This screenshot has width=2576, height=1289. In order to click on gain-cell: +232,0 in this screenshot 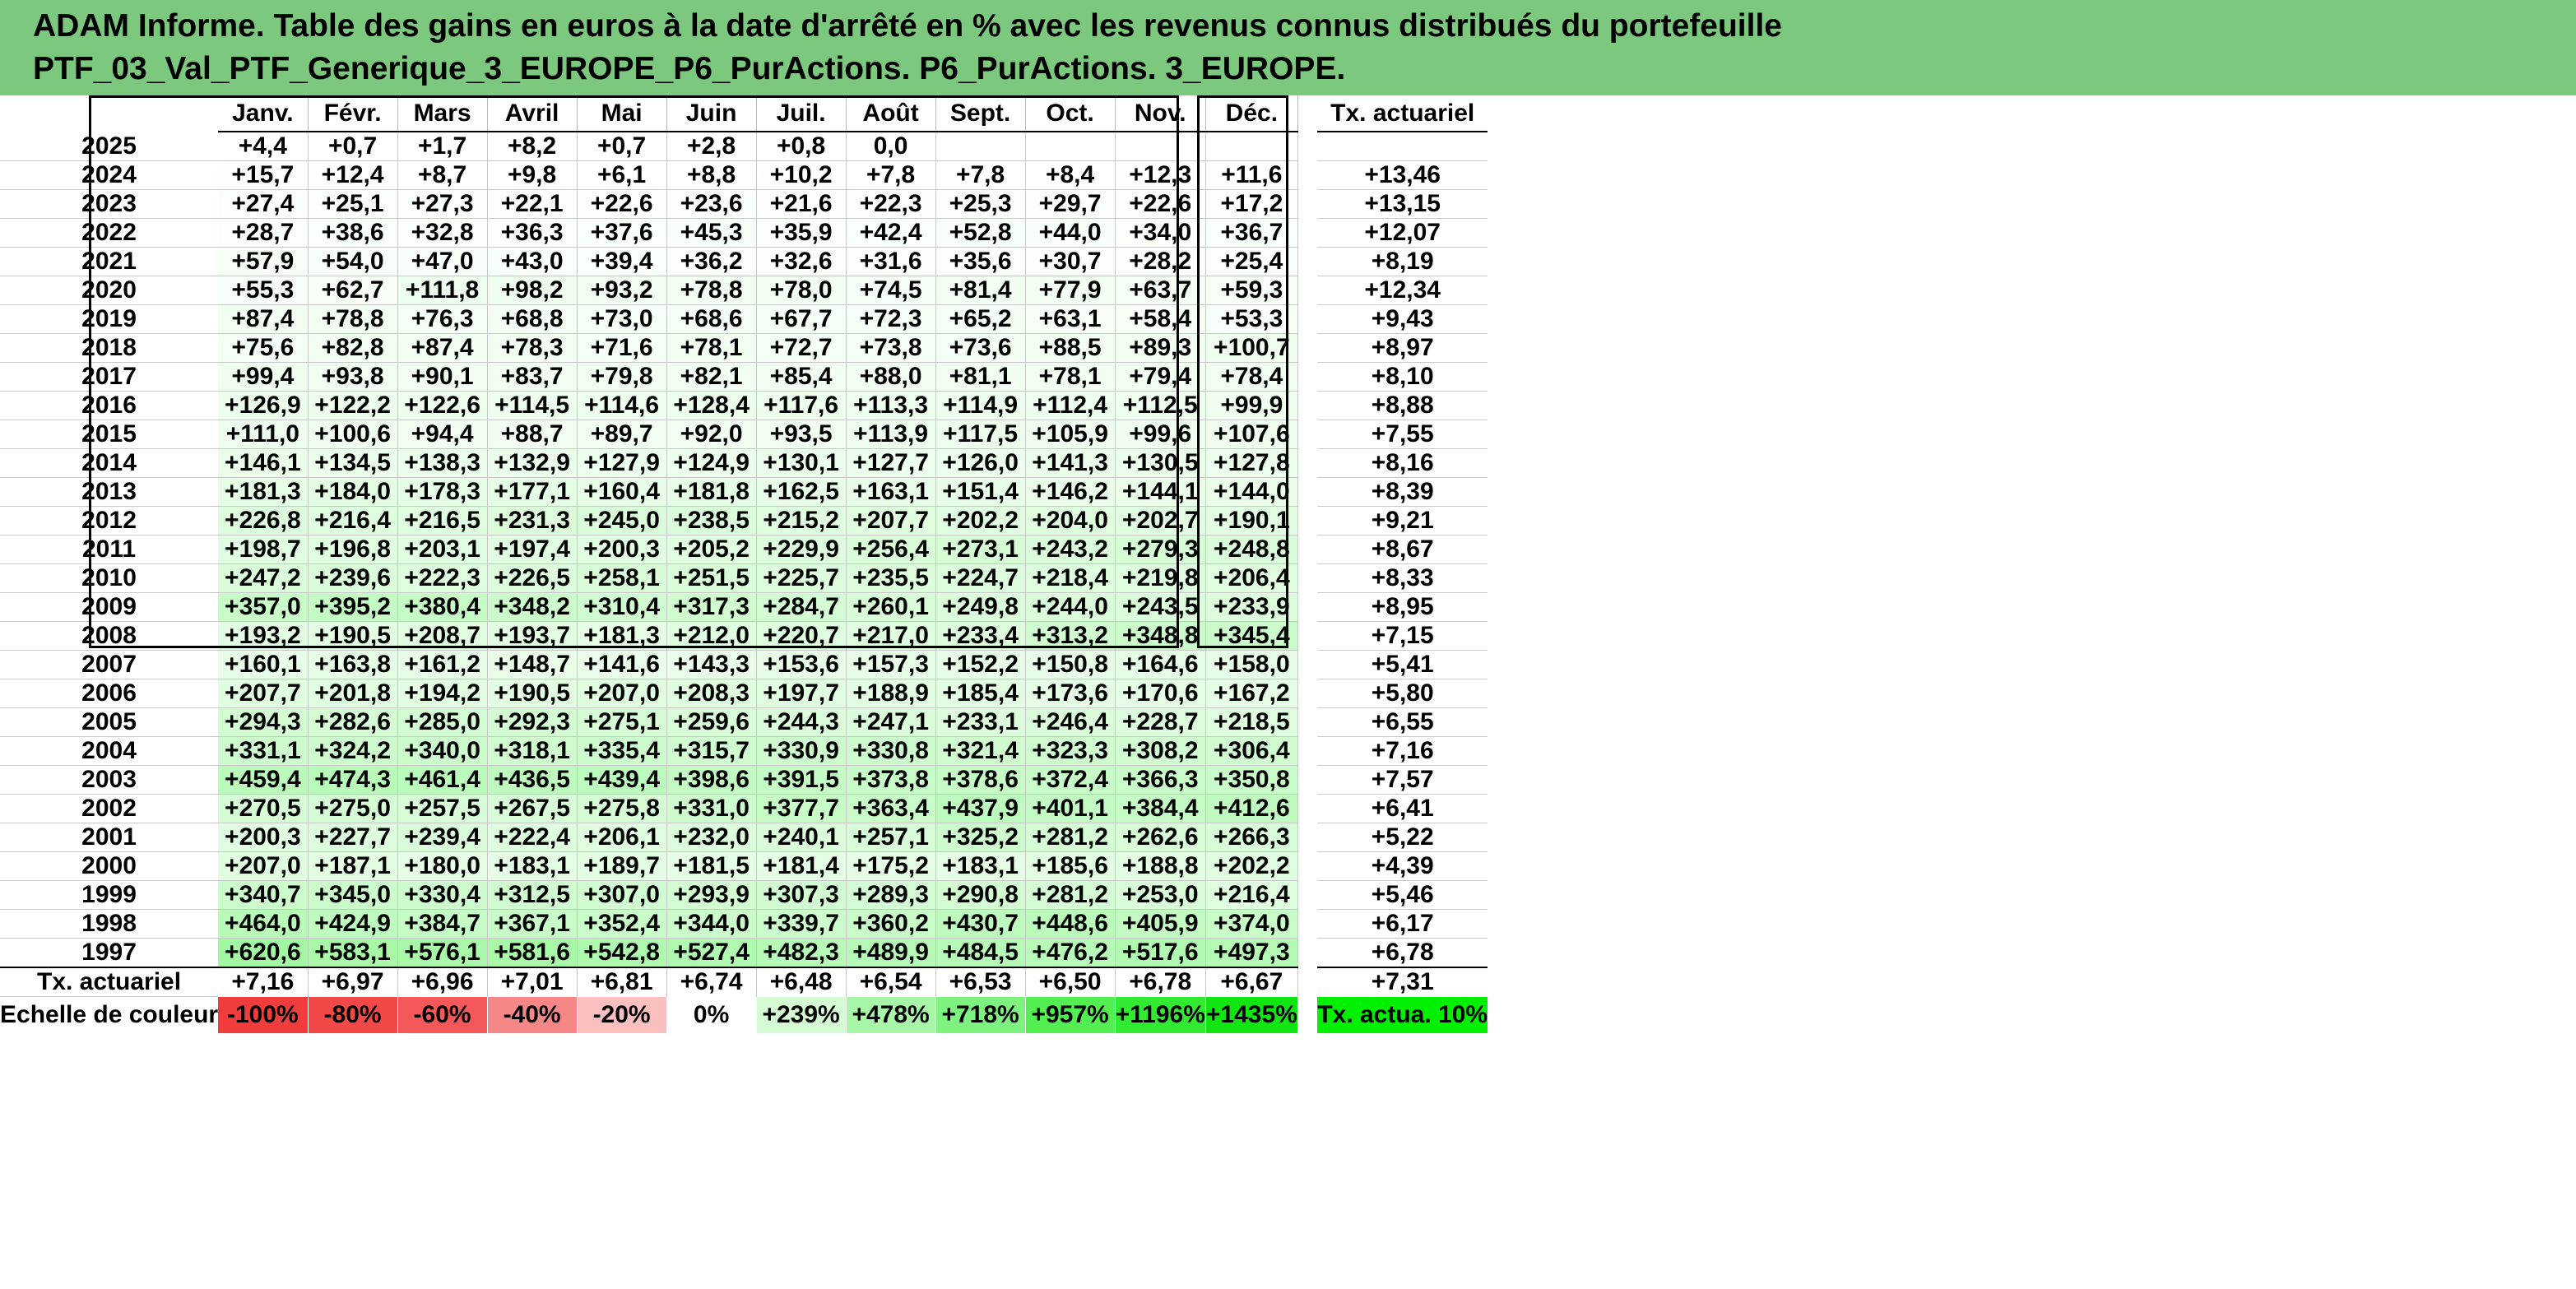, I will do `click(711, 837)`.